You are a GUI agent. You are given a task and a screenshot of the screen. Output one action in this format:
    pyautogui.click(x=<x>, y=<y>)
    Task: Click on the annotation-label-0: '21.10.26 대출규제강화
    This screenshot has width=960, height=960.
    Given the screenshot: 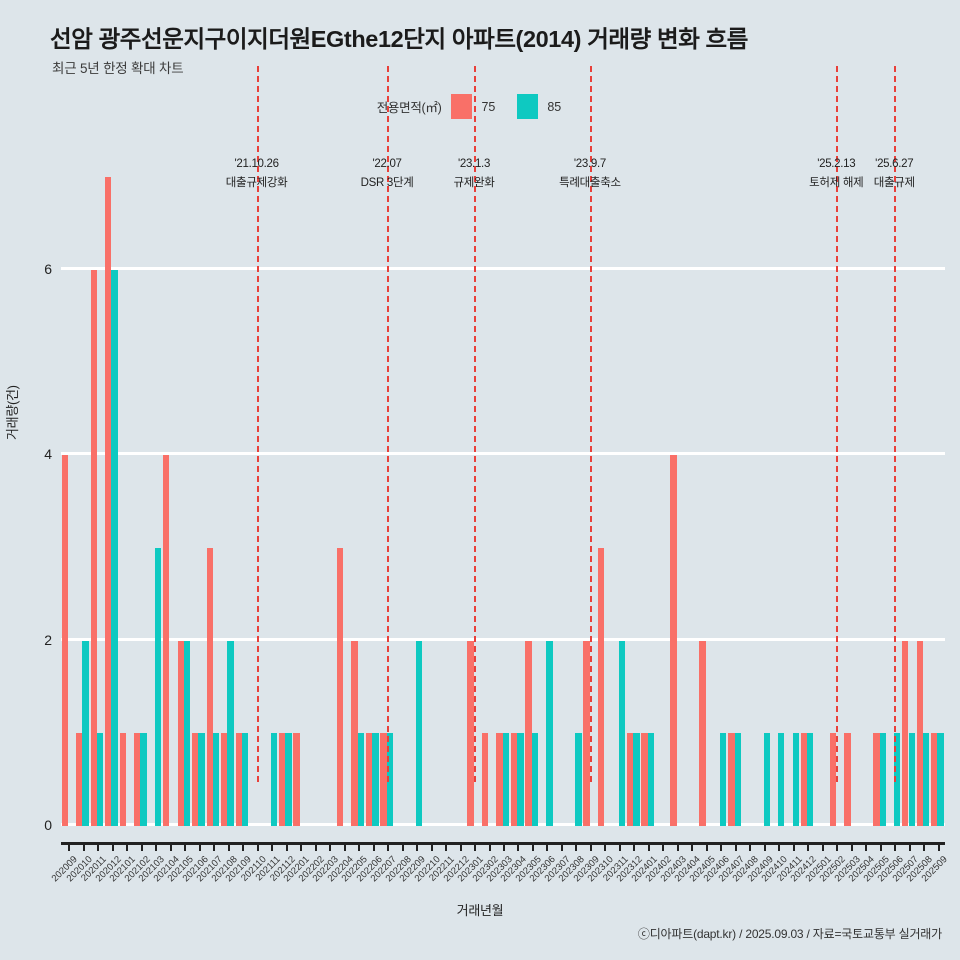 What is the action you would take?
    pyautogui.click(x=257, y=174)
    